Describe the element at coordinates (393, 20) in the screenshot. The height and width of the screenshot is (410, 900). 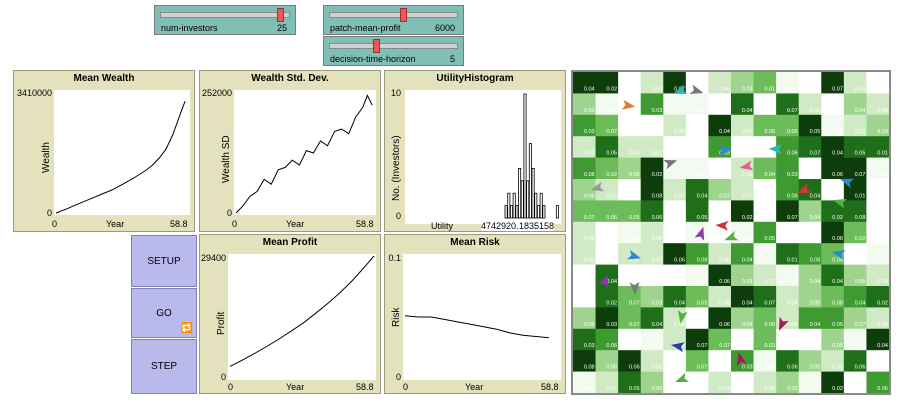
I see `slider-patch-mean-profit: patch-mean-profit 6000` at that location.